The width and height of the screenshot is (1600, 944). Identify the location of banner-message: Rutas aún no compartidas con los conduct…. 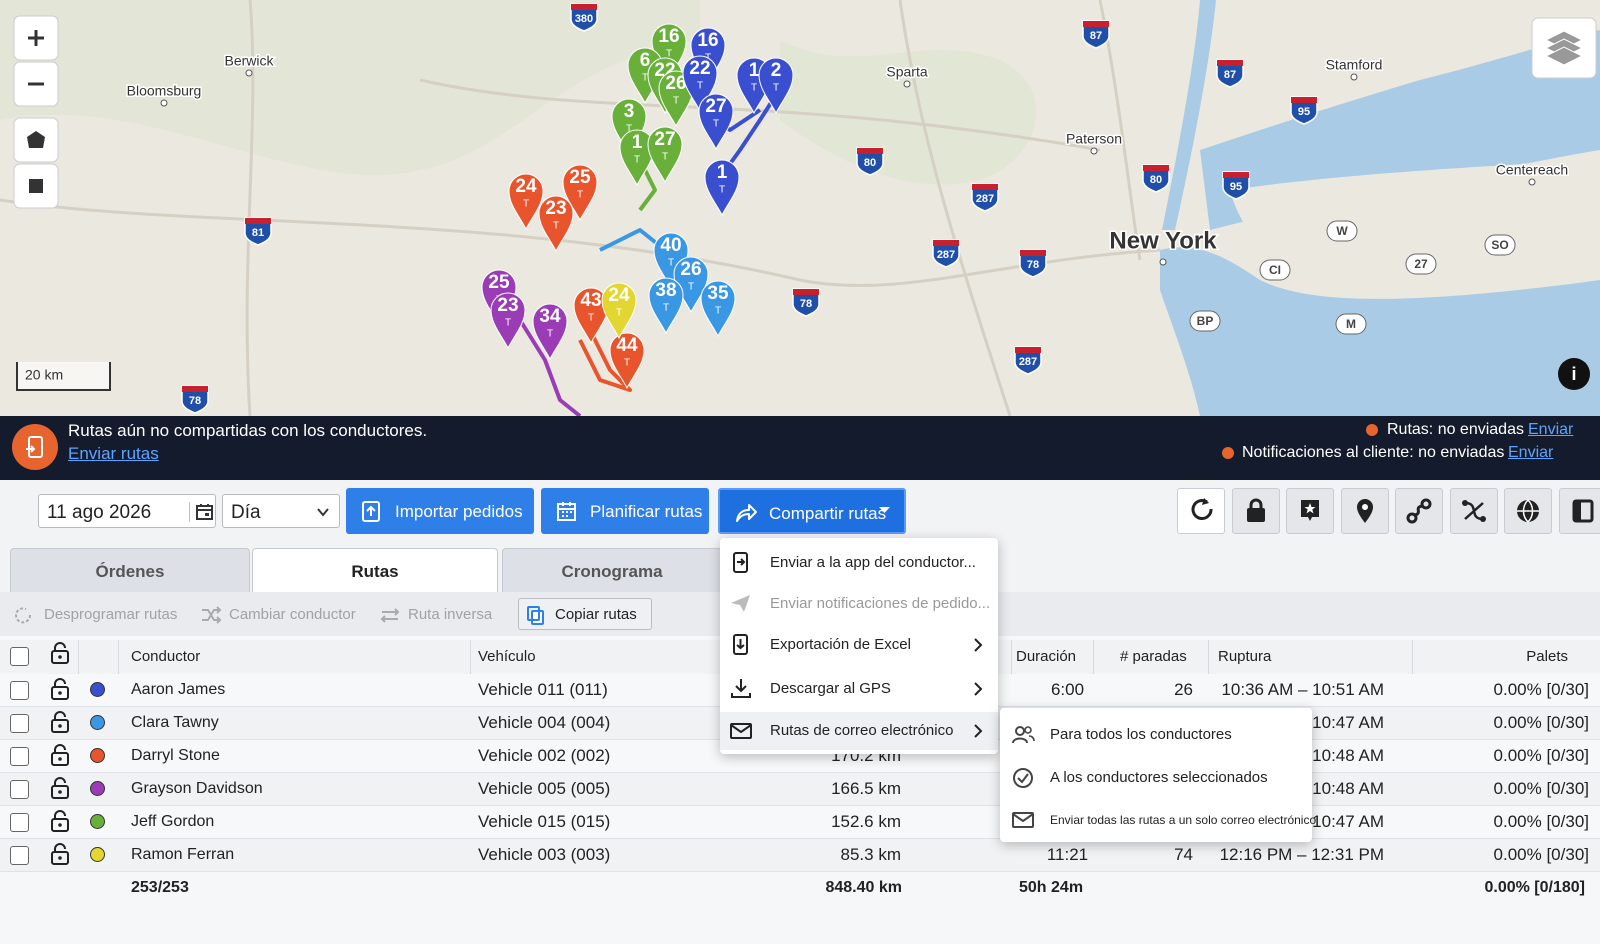
(248, 430).